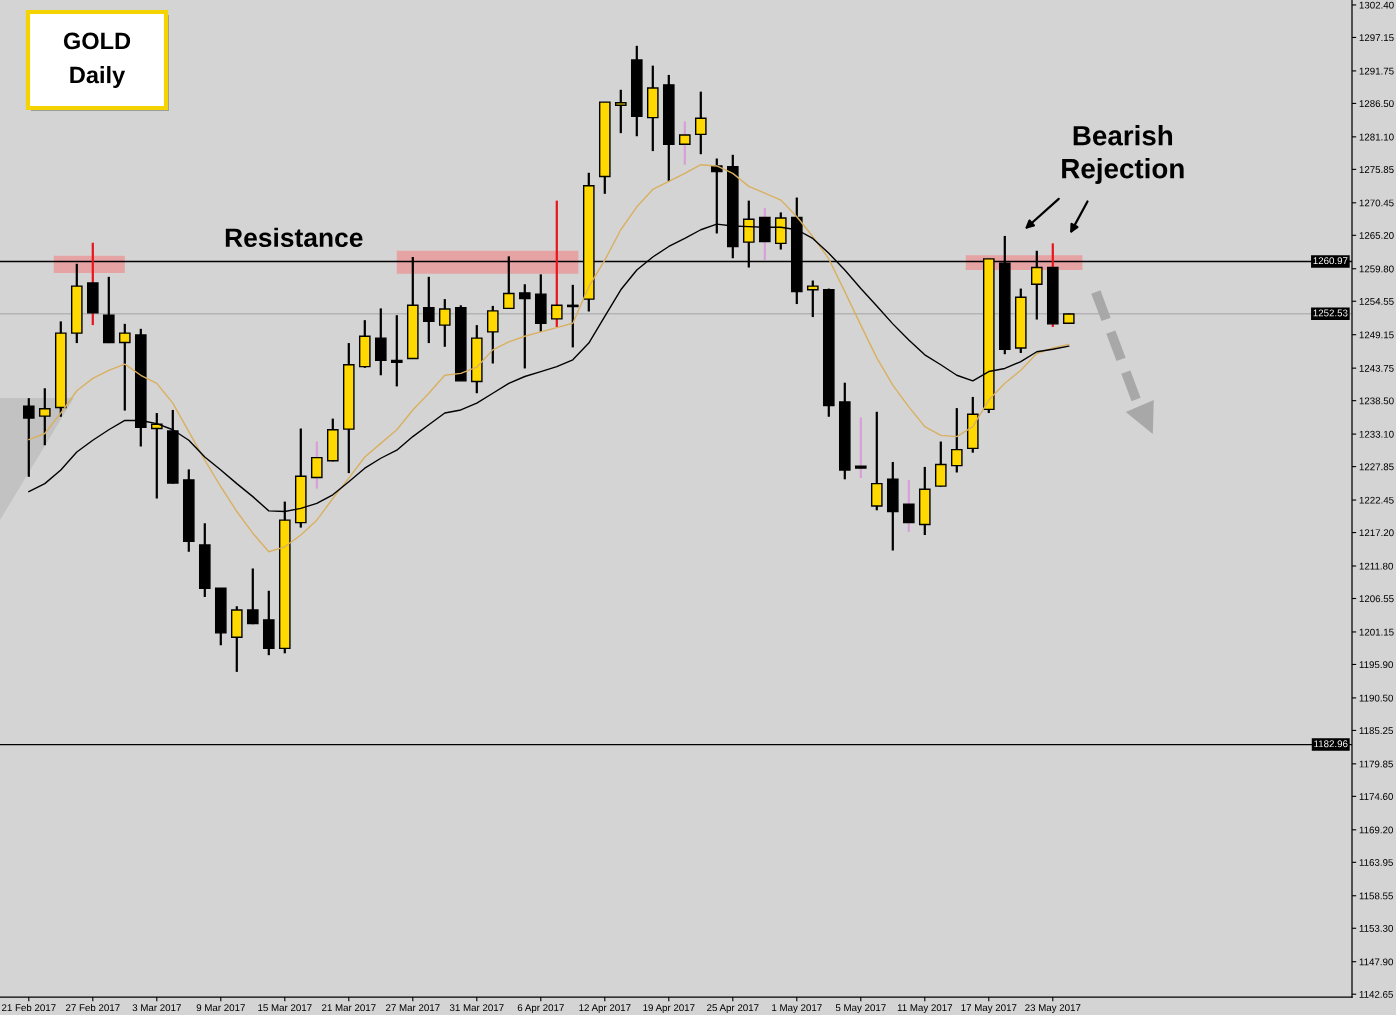 Image resolution: width=1396 pixels, height=1015 pixels. Describe the element at coordinates (1376, 862) in the screenshot. I see `y-tick-label: 1163.95` at that location.